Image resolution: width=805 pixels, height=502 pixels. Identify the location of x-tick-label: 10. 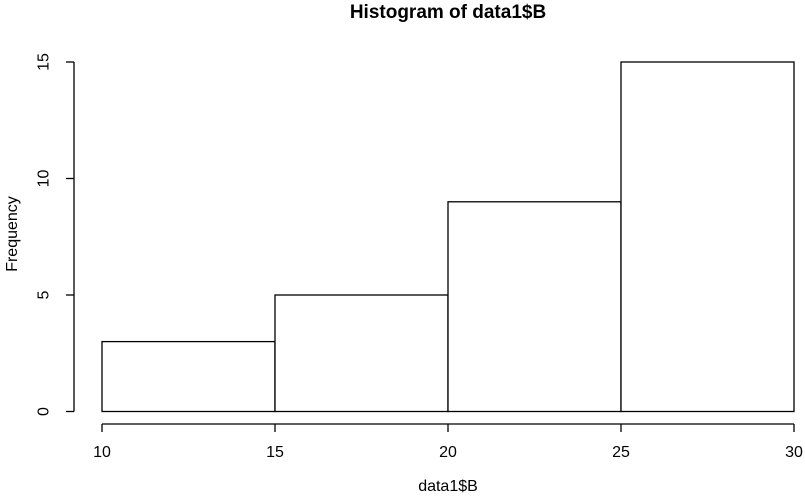
(102, 452).